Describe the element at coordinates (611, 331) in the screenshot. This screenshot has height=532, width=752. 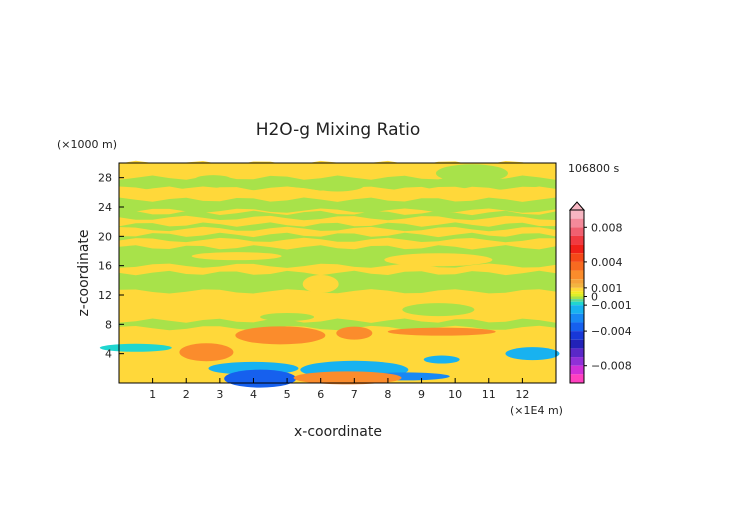
I see `colorbar-label: −0.004` at that location.